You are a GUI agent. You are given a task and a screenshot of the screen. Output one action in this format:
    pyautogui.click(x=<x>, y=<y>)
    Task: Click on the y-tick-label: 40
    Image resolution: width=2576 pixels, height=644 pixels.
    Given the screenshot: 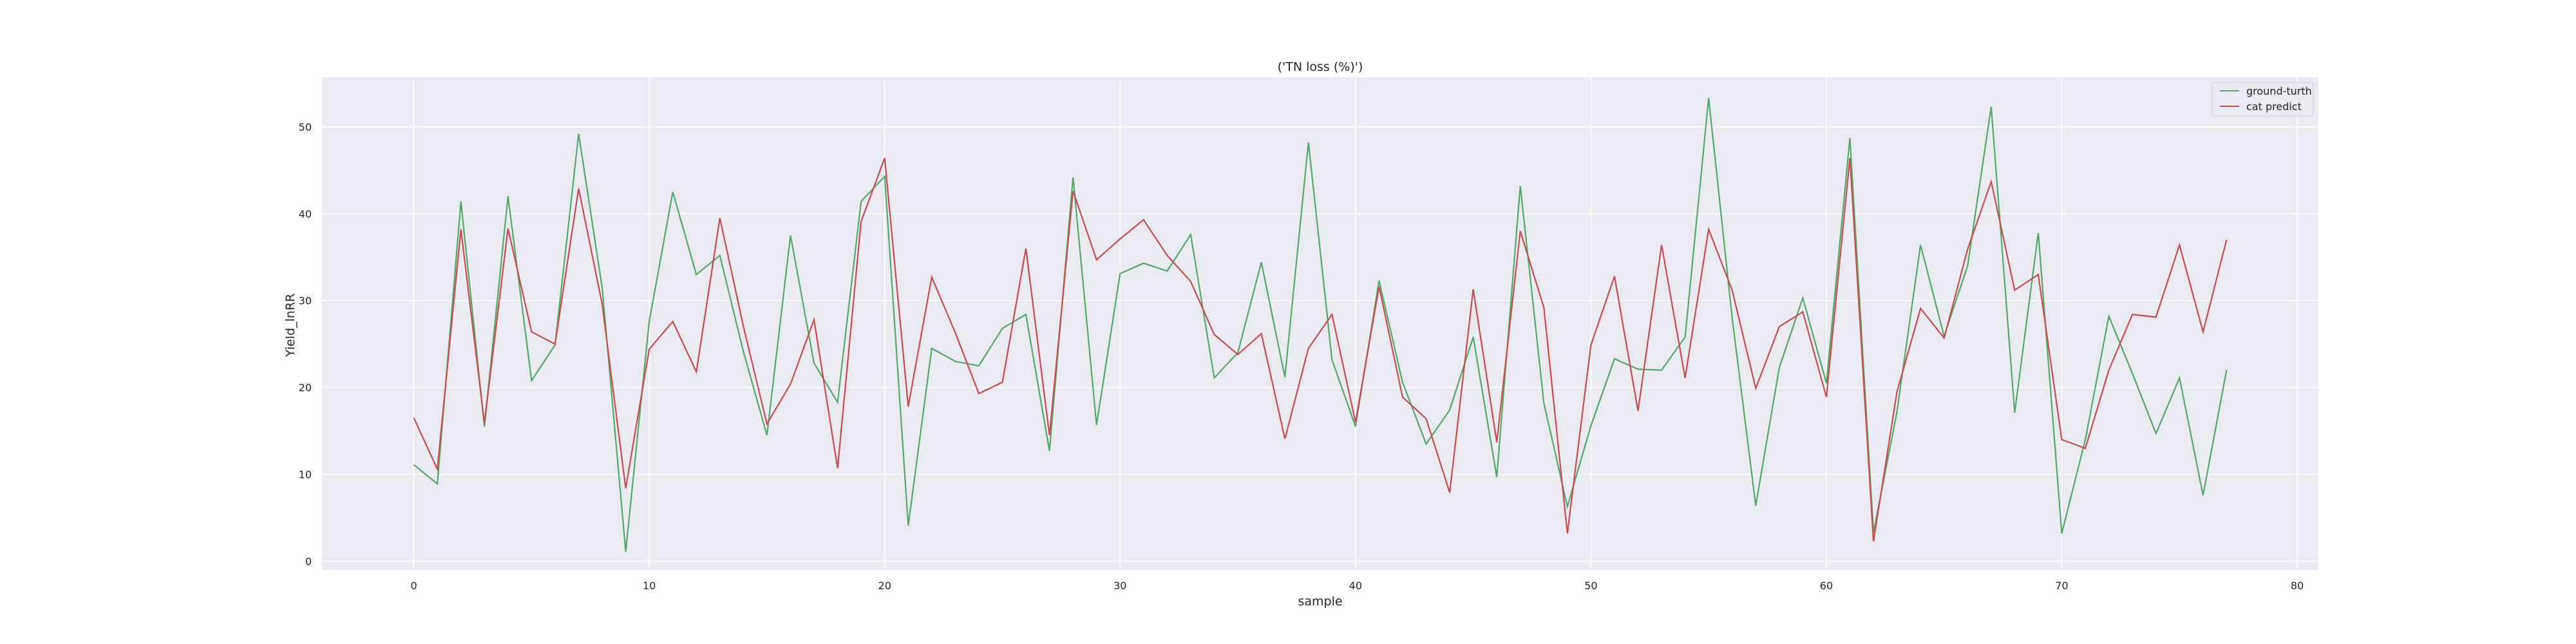 What is the action you would take?
    pyautogui.click(x=305, y=214)
    